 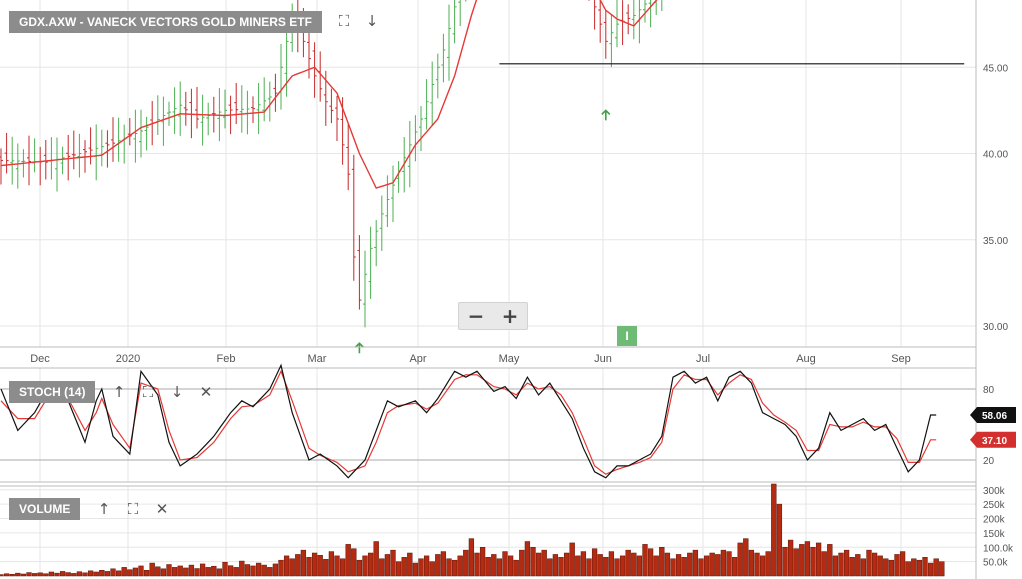 I want to click on zoom-in-button: +, so click(x=510, y=316).